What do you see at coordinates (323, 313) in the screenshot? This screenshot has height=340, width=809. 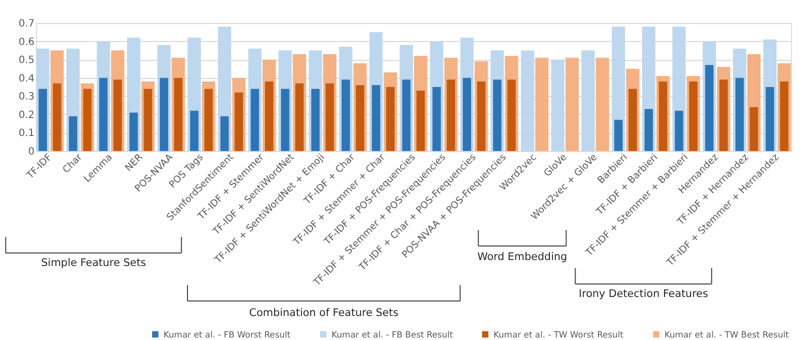 I see `text: Combination of Feature Sets` at bounding box center [323, 313].